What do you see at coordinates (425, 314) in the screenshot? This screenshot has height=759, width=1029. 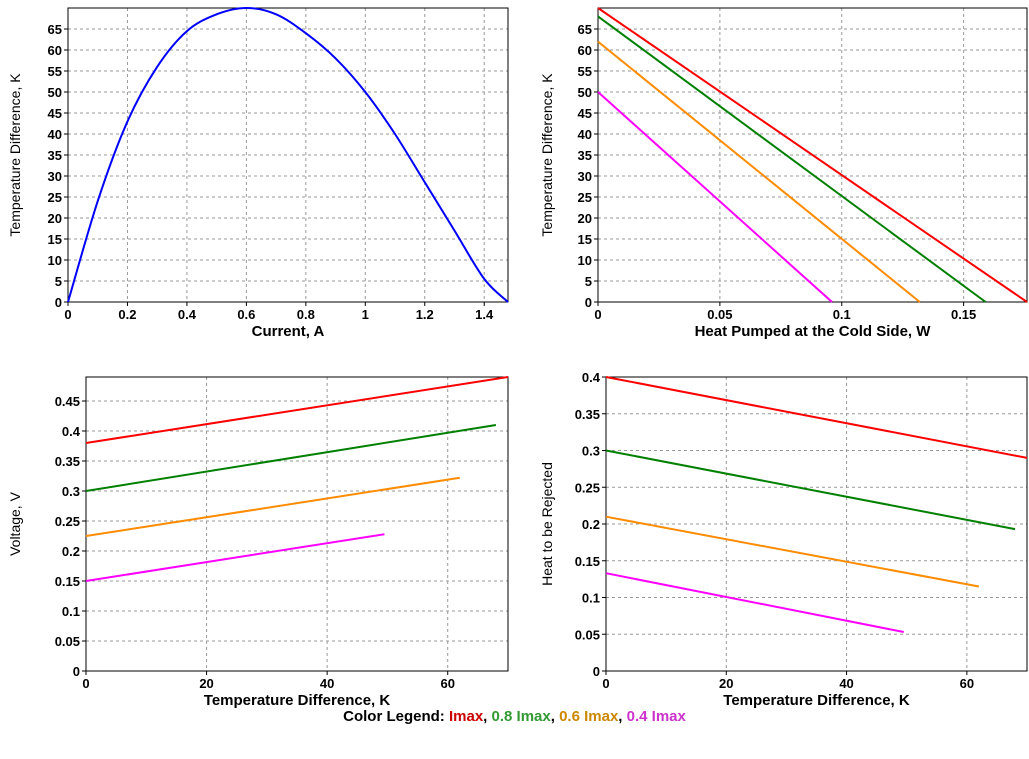 I see `x-tick-label: 1.2` at bounding box center [425, 314].